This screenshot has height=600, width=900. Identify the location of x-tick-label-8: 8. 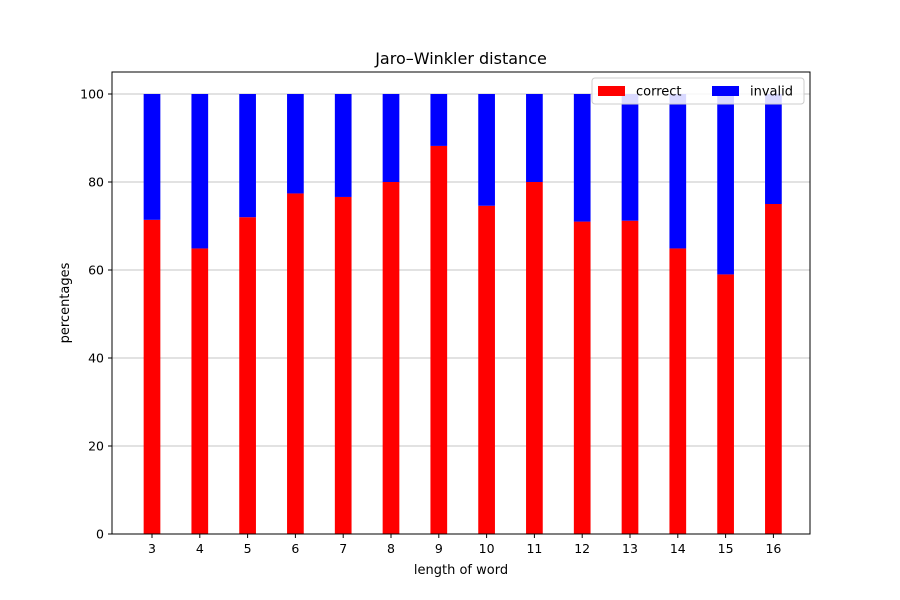
(391, 548).